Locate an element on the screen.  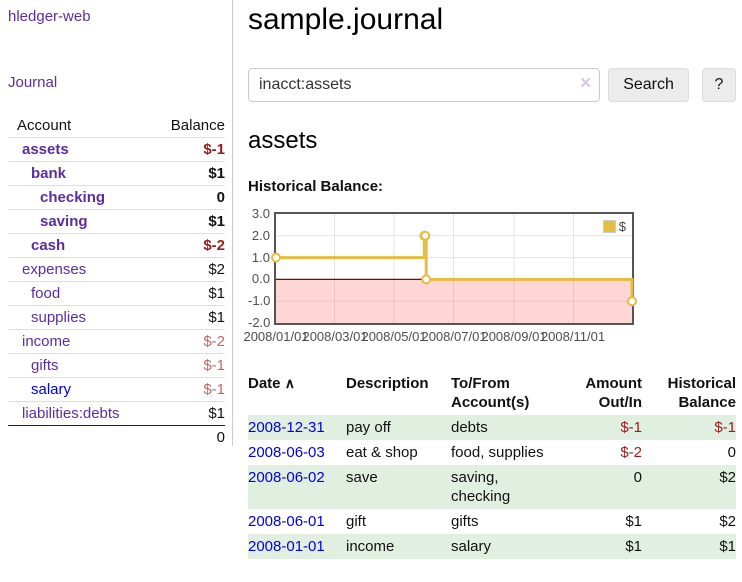
transaction-description: save is located at coordinates (362, 477).